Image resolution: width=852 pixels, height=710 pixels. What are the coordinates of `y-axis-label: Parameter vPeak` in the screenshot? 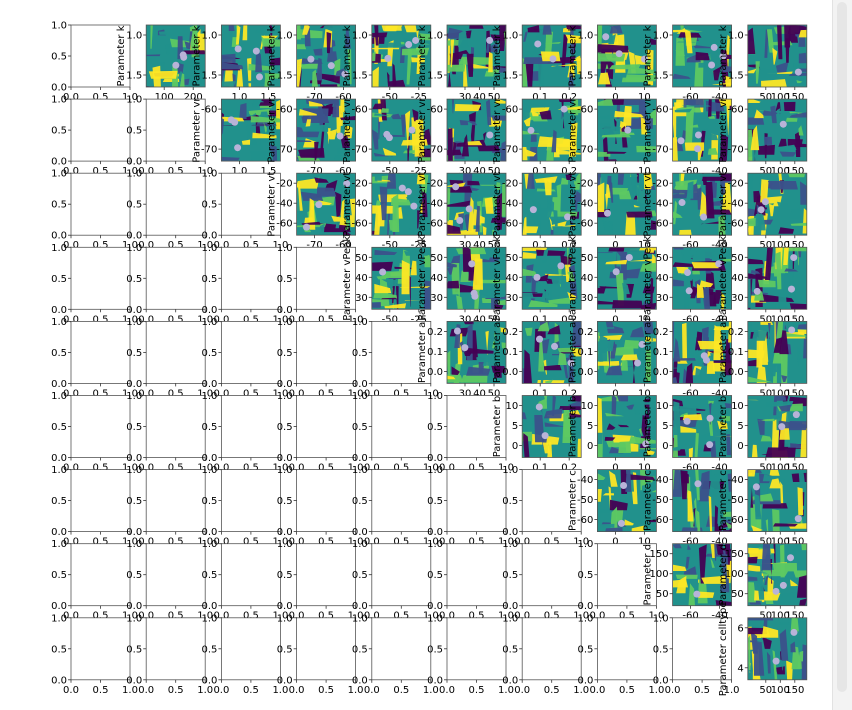 It's located at (648, 278).